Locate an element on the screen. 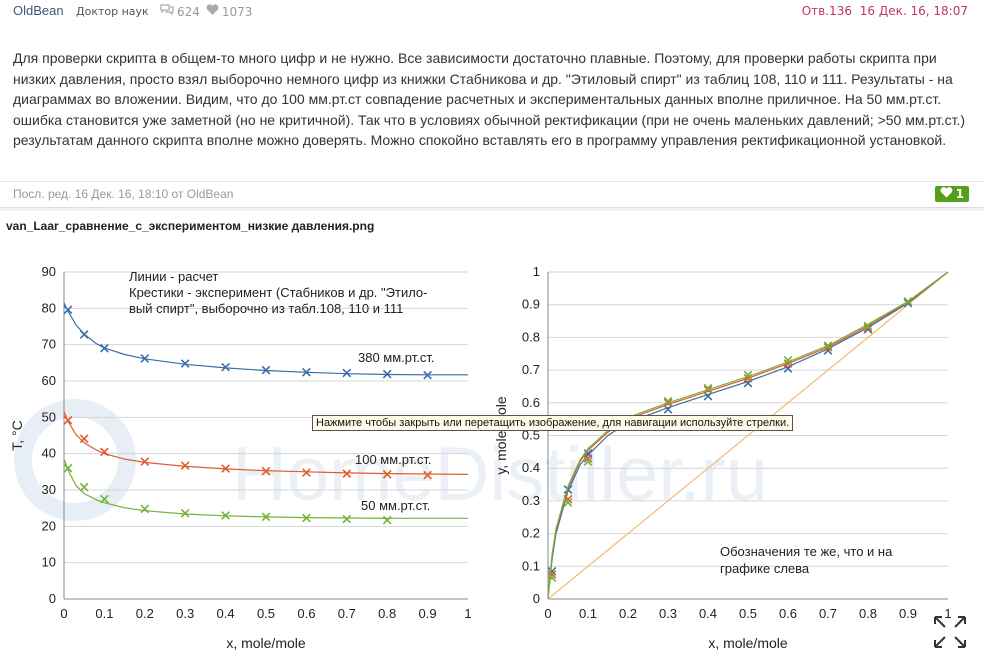 Image resolution: width=984 pixels, height=669 pixels. y-tick-label: 30 is located at coordinates (49, 489).